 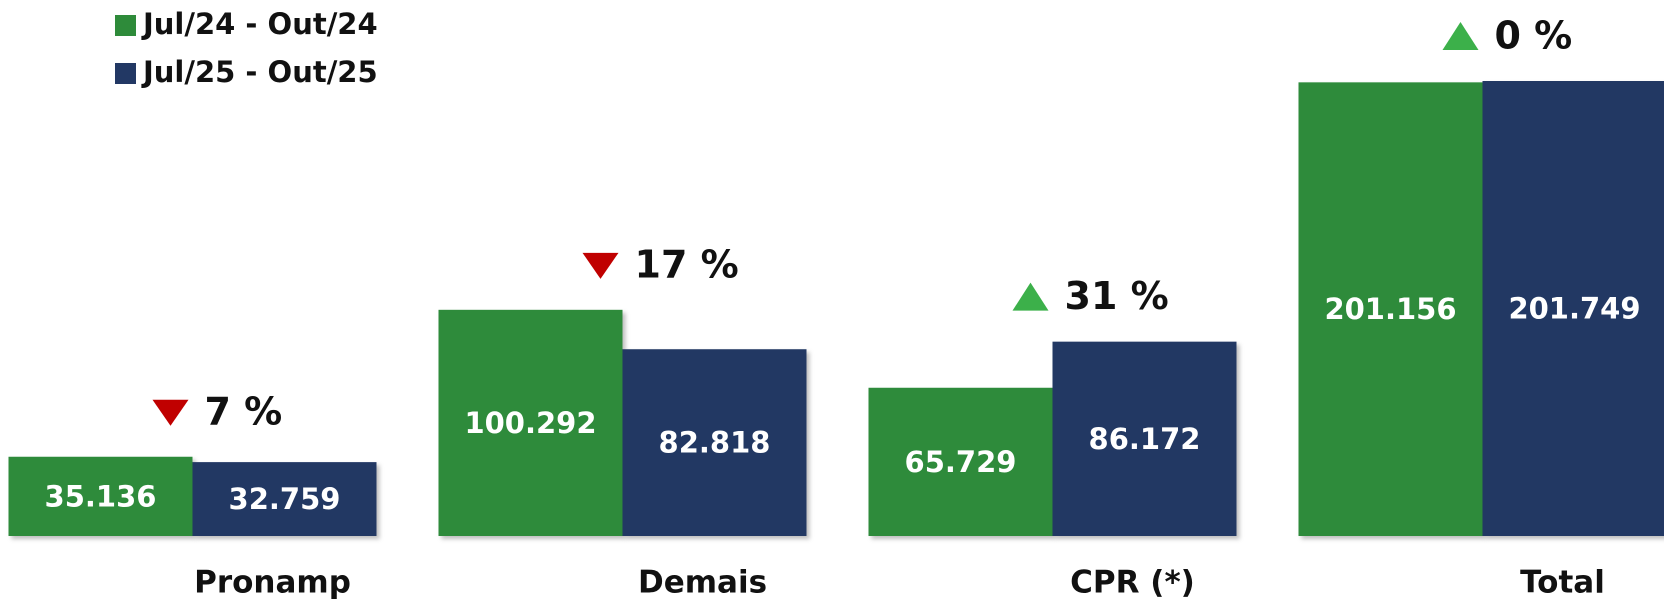 I want to click on value-label: 201.156, so click(x=1390, y=309).